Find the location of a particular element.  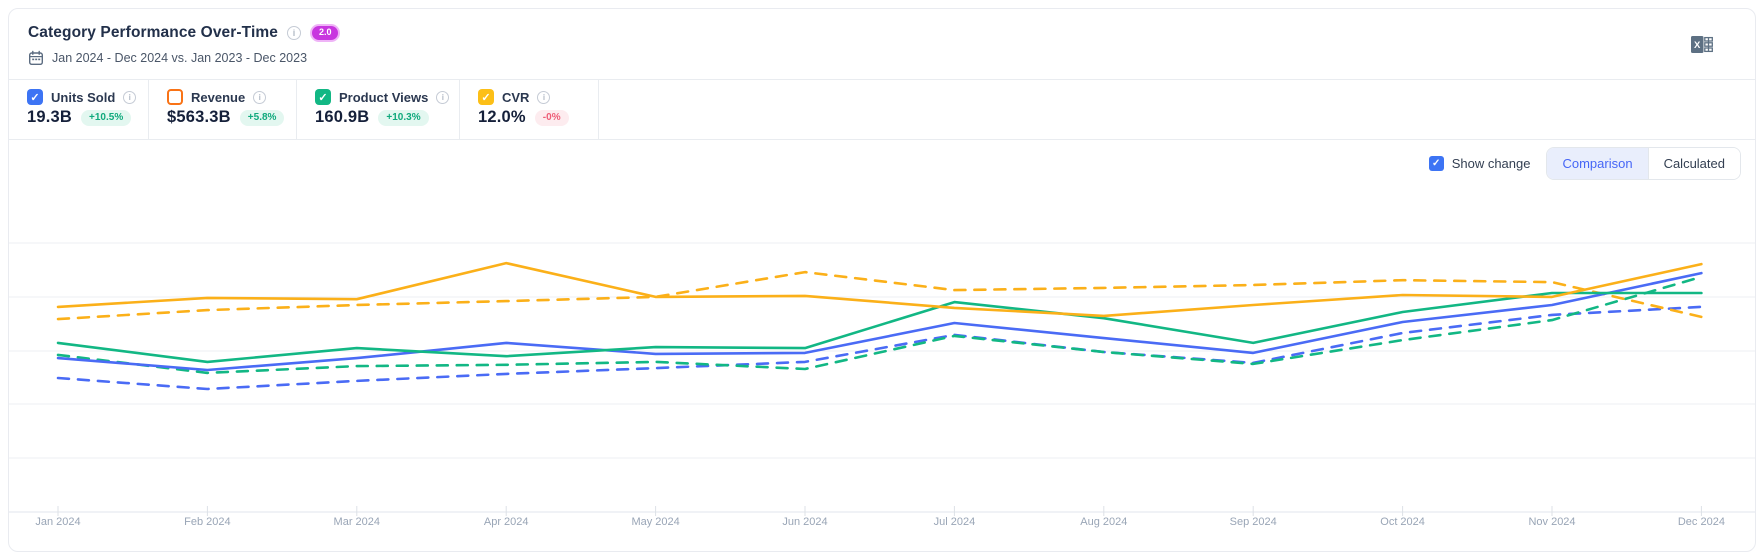

svg-text: X is located at coordinates (1697, 45).